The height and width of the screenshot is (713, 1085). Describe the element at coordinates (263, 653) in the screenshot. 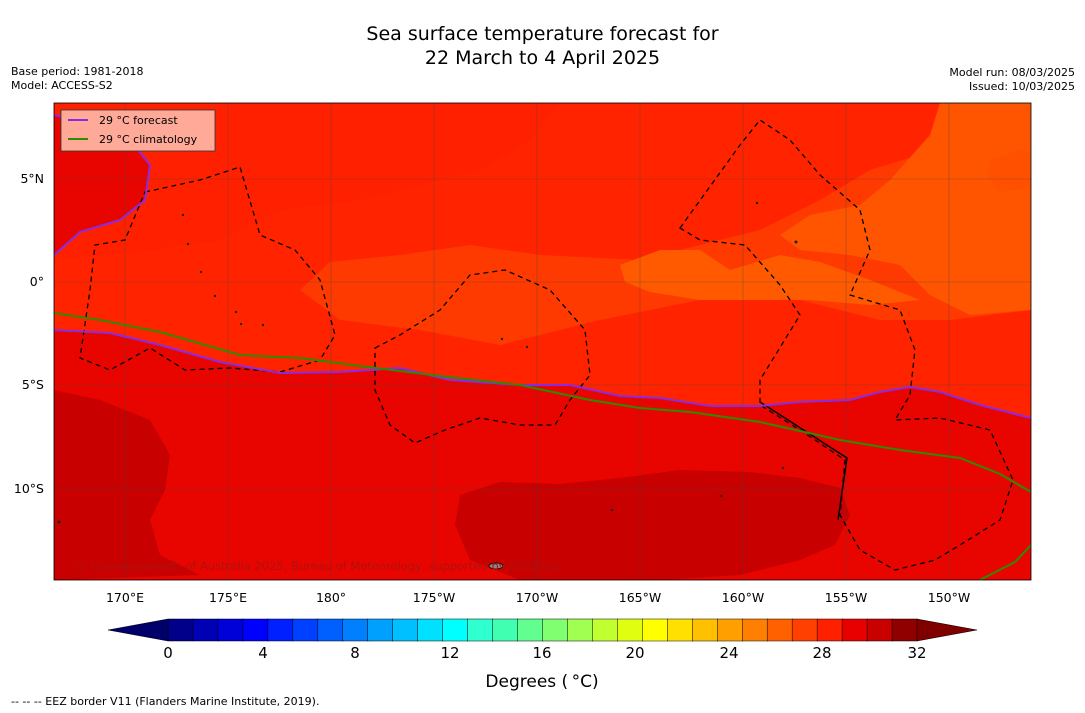

I see `colorbar-tick: 4` at that location.